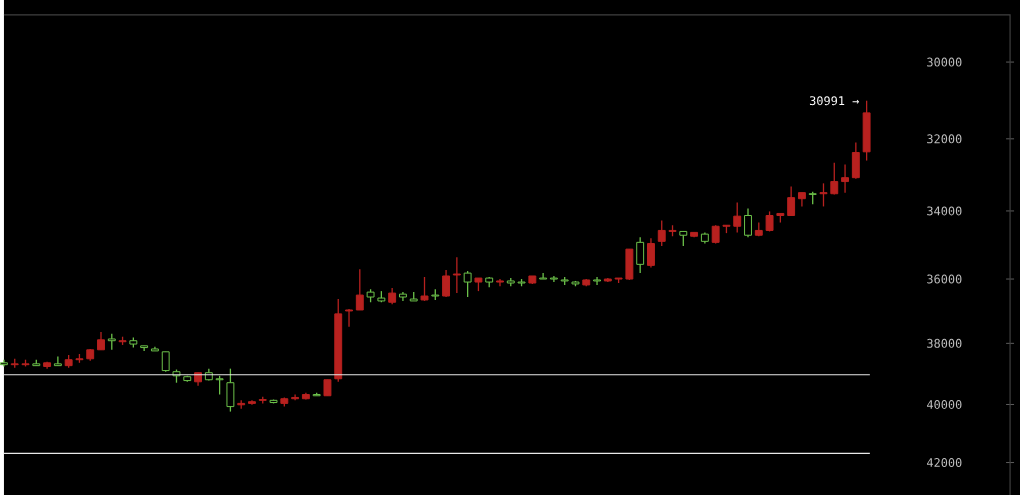 Image resolution: width=1020 pixels, height=496 pixels. What do you see at coordinates (944, 139) in the screenshot?
I see `y-tick-label: 32000` at bounding box center [944, 139].